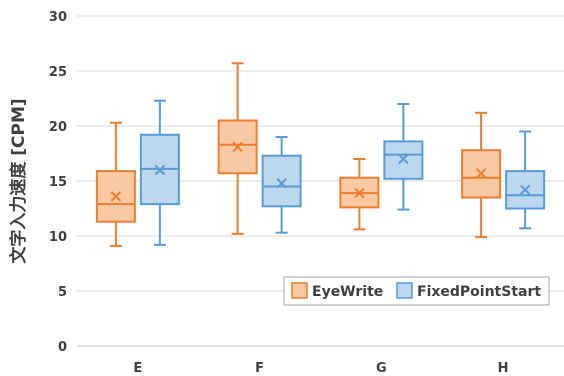  Describe the element at coordinates (525, 180) in the screenshot. I see `box-fixedpointstart-h` at that location.